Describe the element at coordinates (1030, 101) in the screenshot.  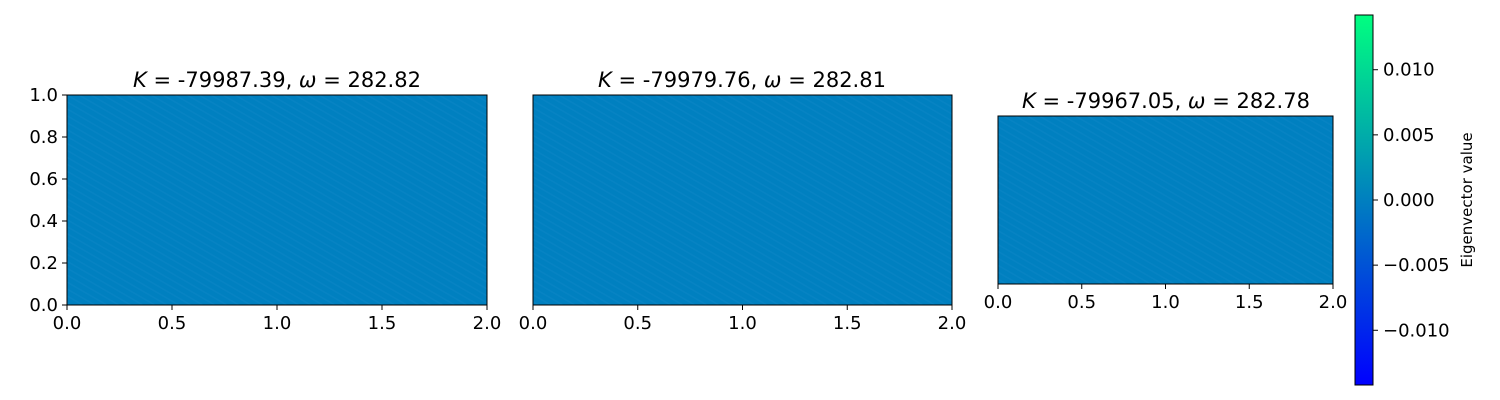
I see `subplot-3-title-k-var: K` at that location.